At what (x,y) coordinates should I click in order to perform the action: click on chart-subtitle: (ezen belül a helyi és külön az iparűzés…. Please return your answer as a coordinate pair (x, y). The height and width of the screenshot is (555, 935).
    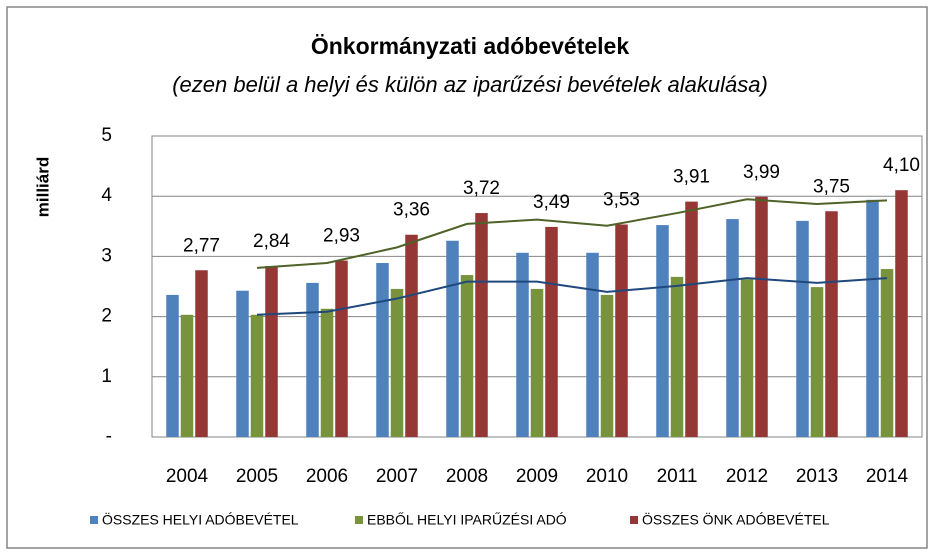
    Looking at the image, I should click on (470, 84).